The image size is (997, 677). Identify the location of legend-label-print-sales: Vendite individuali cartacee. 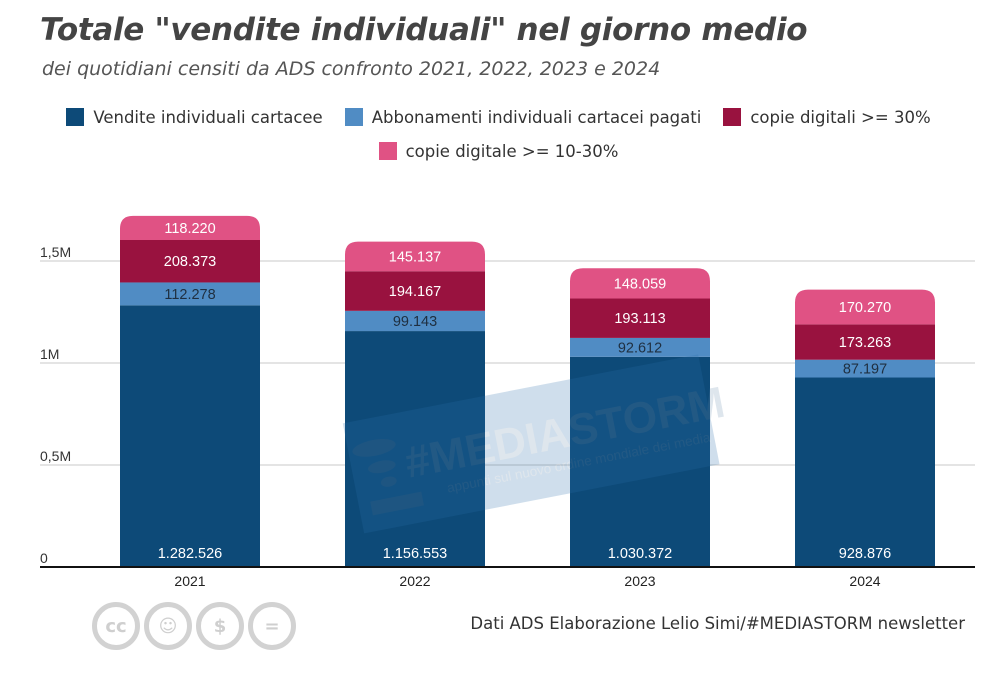
(208, 117).